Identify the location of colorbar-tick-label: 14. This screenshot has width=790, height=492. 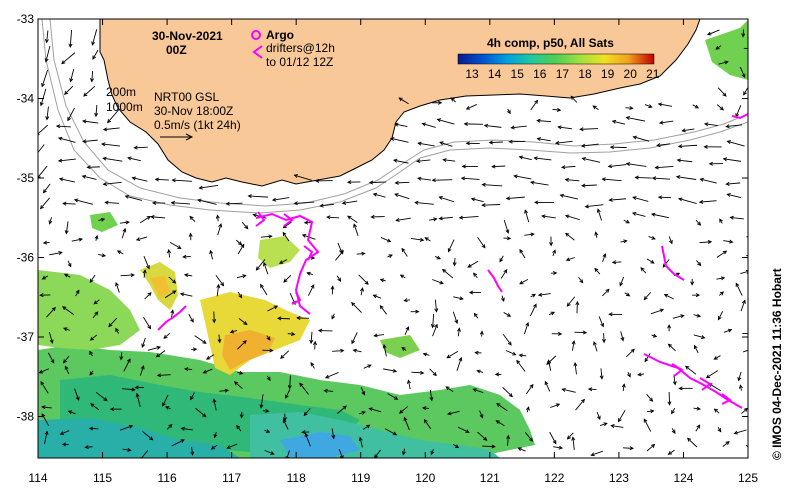
(495, 74).